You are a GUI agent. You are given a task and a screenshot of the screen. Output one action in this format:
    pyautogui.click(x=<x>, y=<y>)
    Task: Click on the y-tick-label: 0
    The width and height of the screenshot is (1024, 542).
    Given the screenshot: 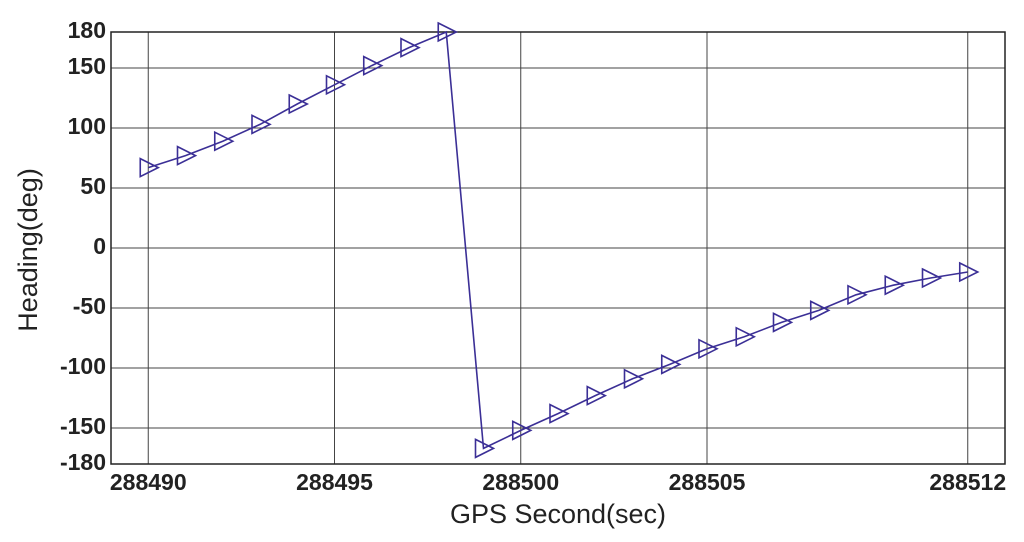 What is the action you would take?
    pyautogui.click(x=99, y=246)
    